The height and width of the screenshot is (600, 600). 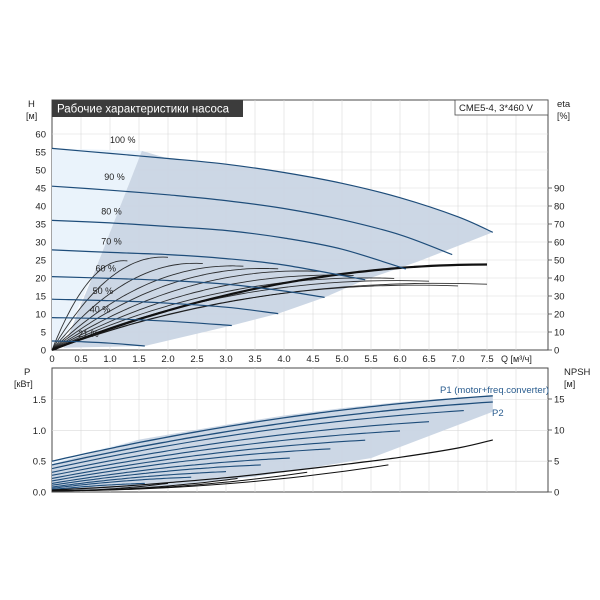 What do you see at coordinates (39, 400) in the screenshot?
I see `p-tick-label: 1.5` at bounding box center [39, 400].